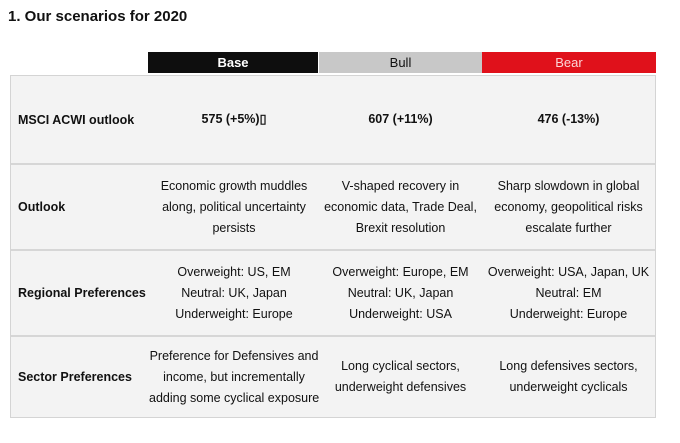  Describe the element at coordinates (568, 387) in the screenshot. I see `cell-line: underweight cyclicals` at that location.